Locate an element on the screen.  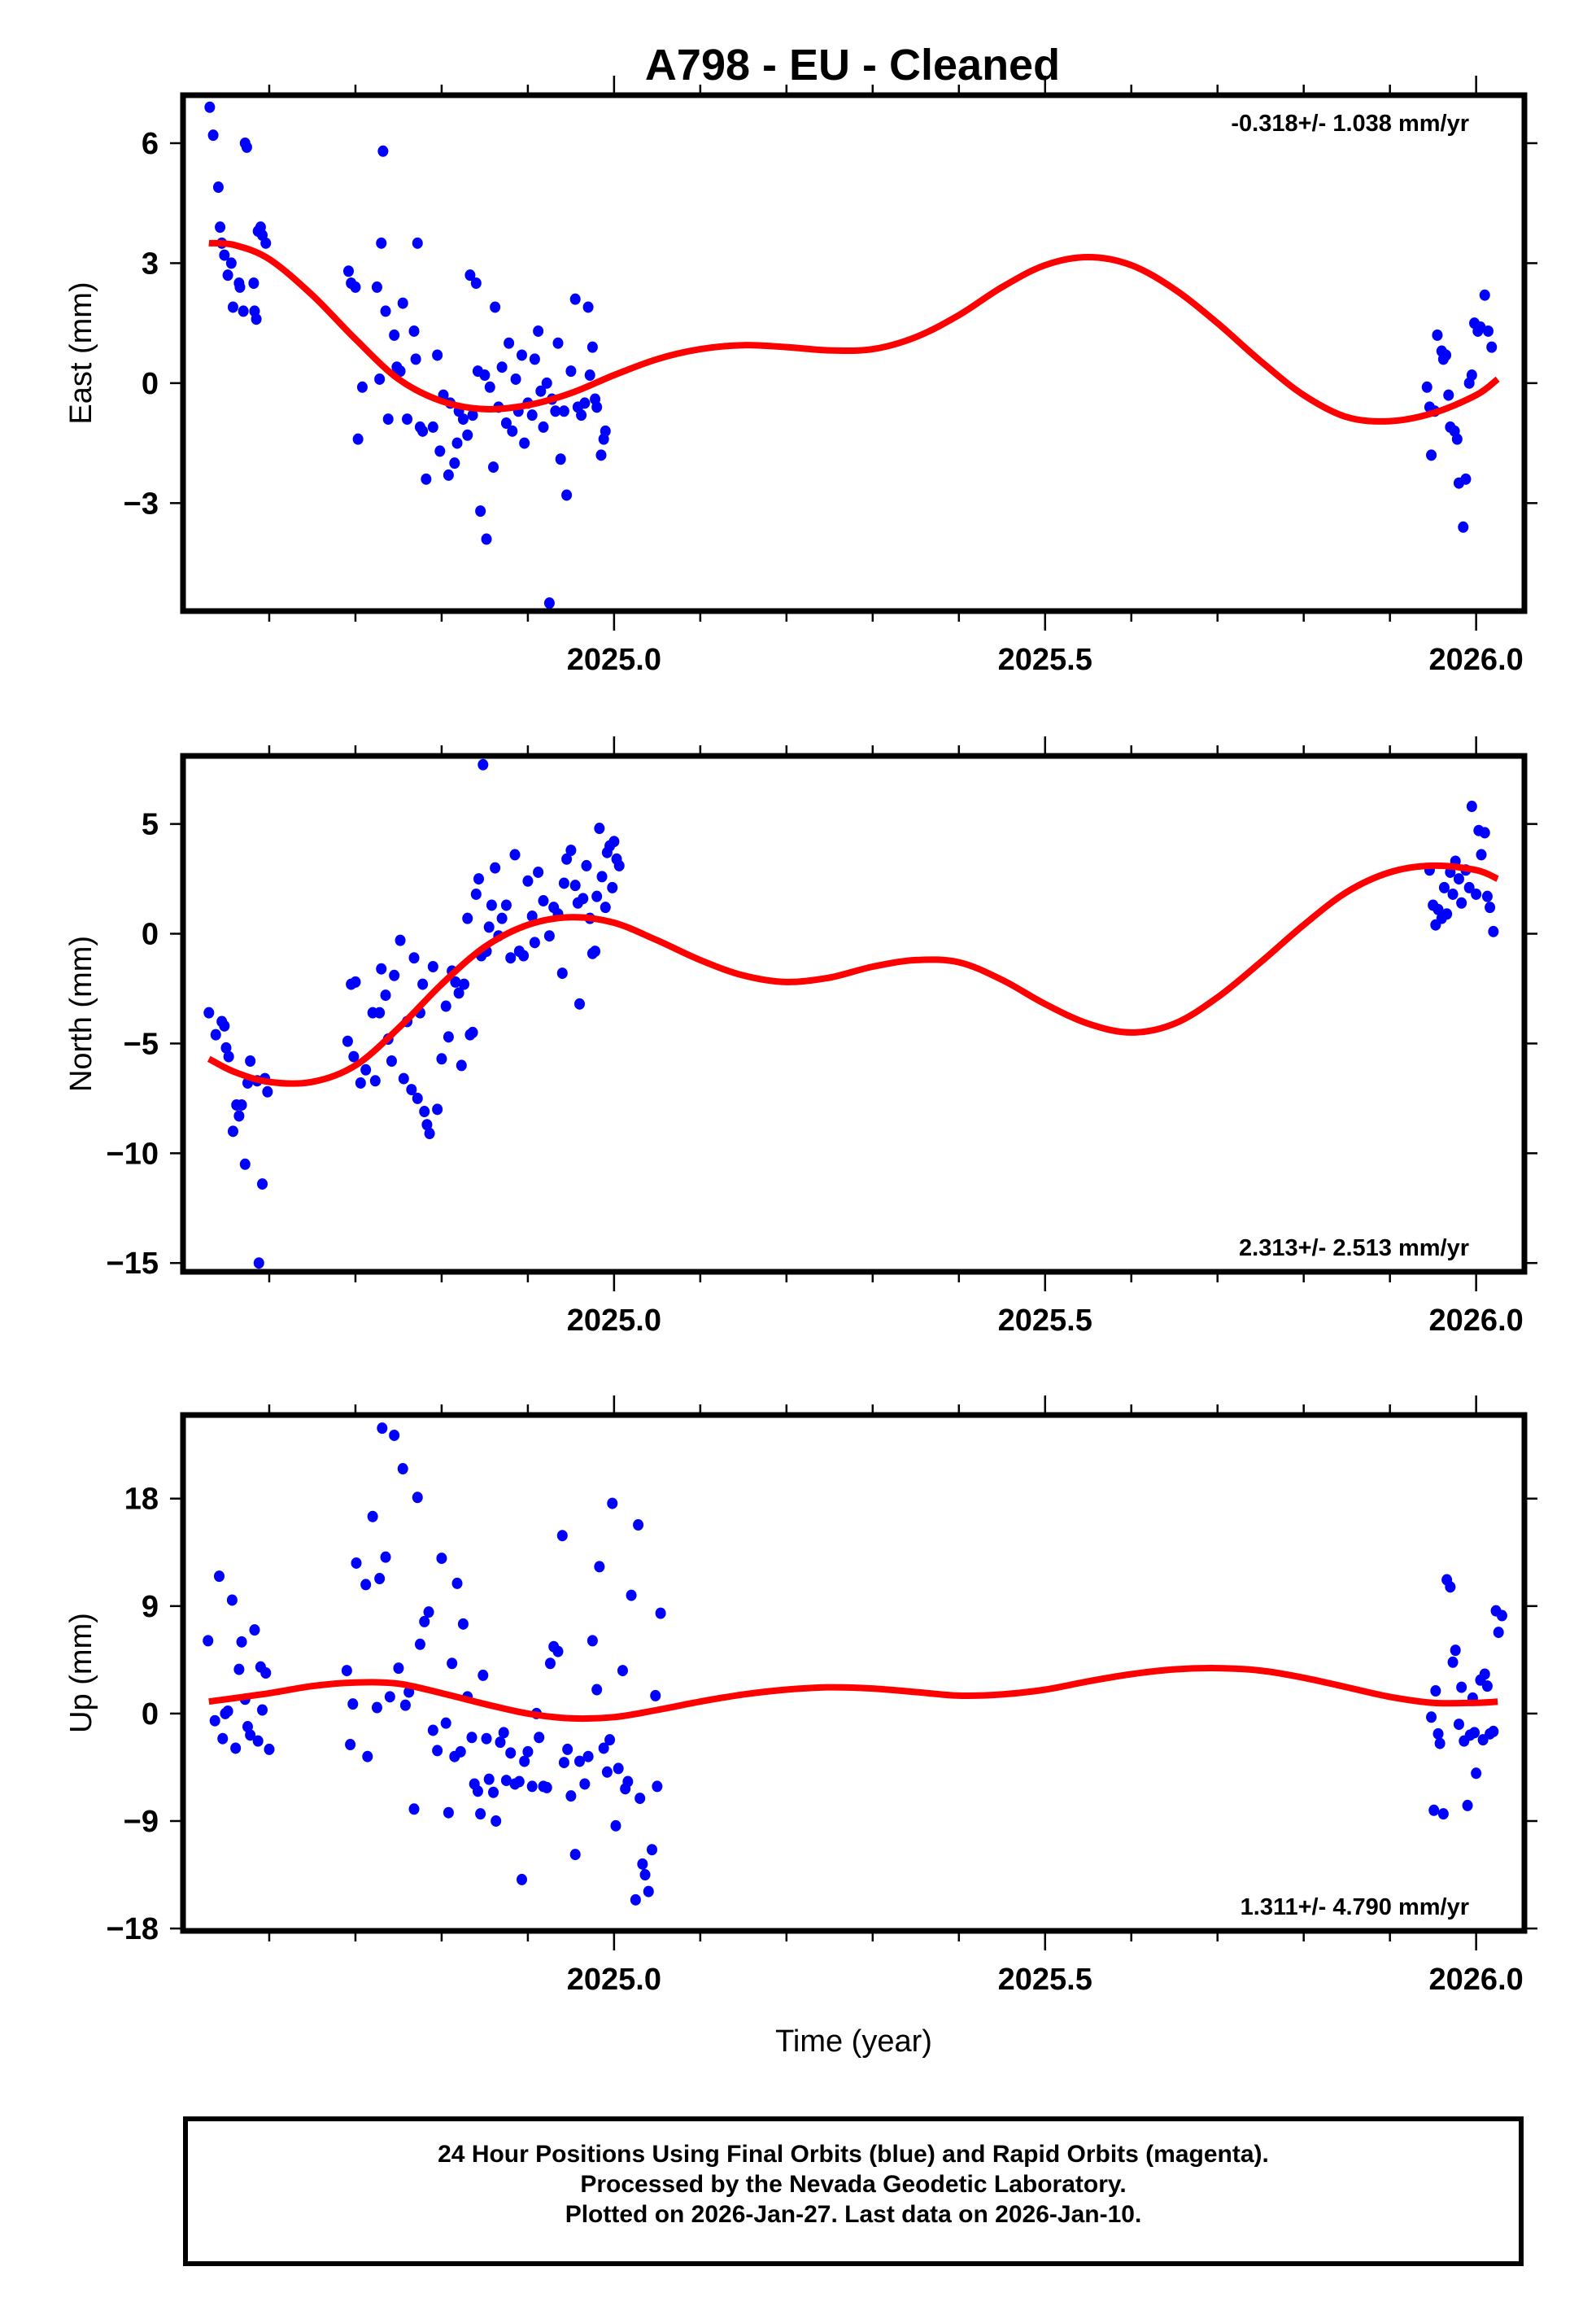
y-axis-label: East (mm) is located at coordinates (81, 353).